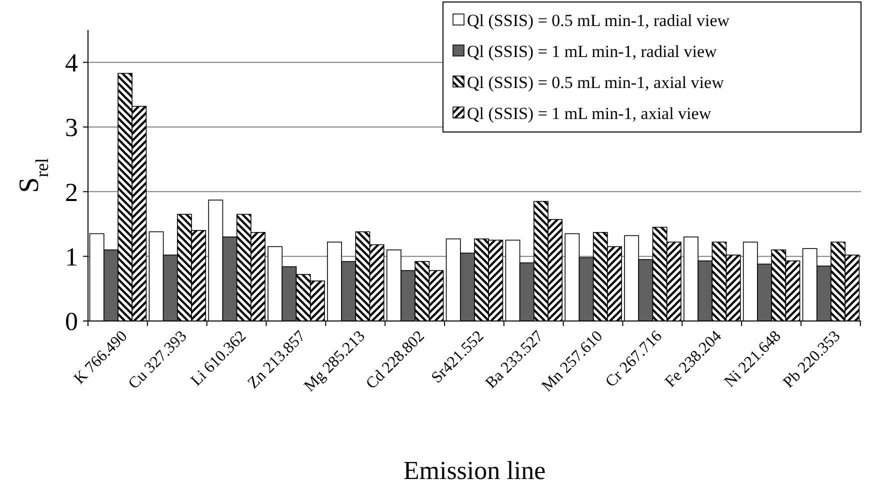  Describe the element at coordinates (598, 20) in the screenshot. I see `legend-label: Ql (SSIS) = 0.5 mL min-1, radial view` at that location.